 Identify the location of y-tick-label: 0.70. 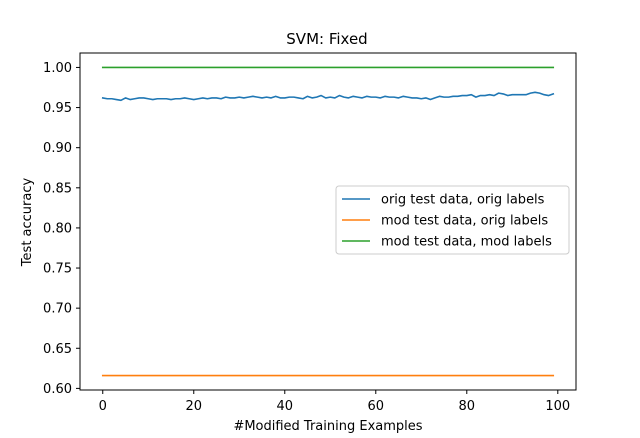
(57, 309).